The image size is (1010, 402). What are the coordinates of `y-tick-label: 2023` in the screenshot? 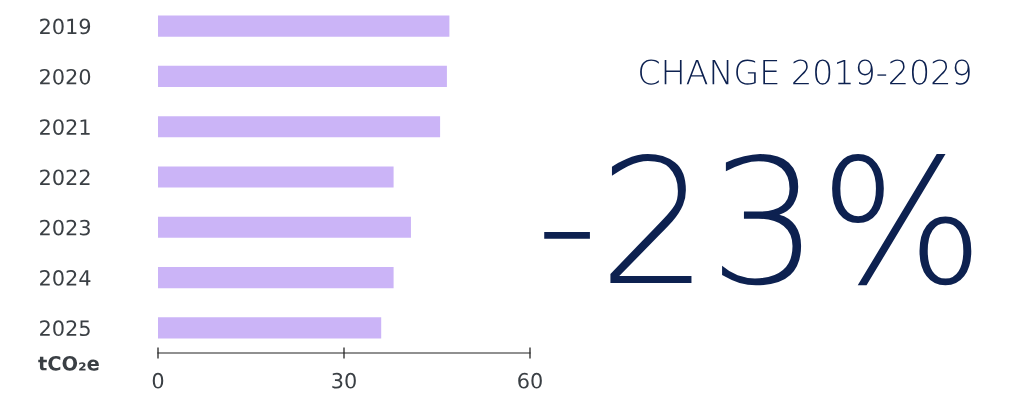 It's located at (65, 227).